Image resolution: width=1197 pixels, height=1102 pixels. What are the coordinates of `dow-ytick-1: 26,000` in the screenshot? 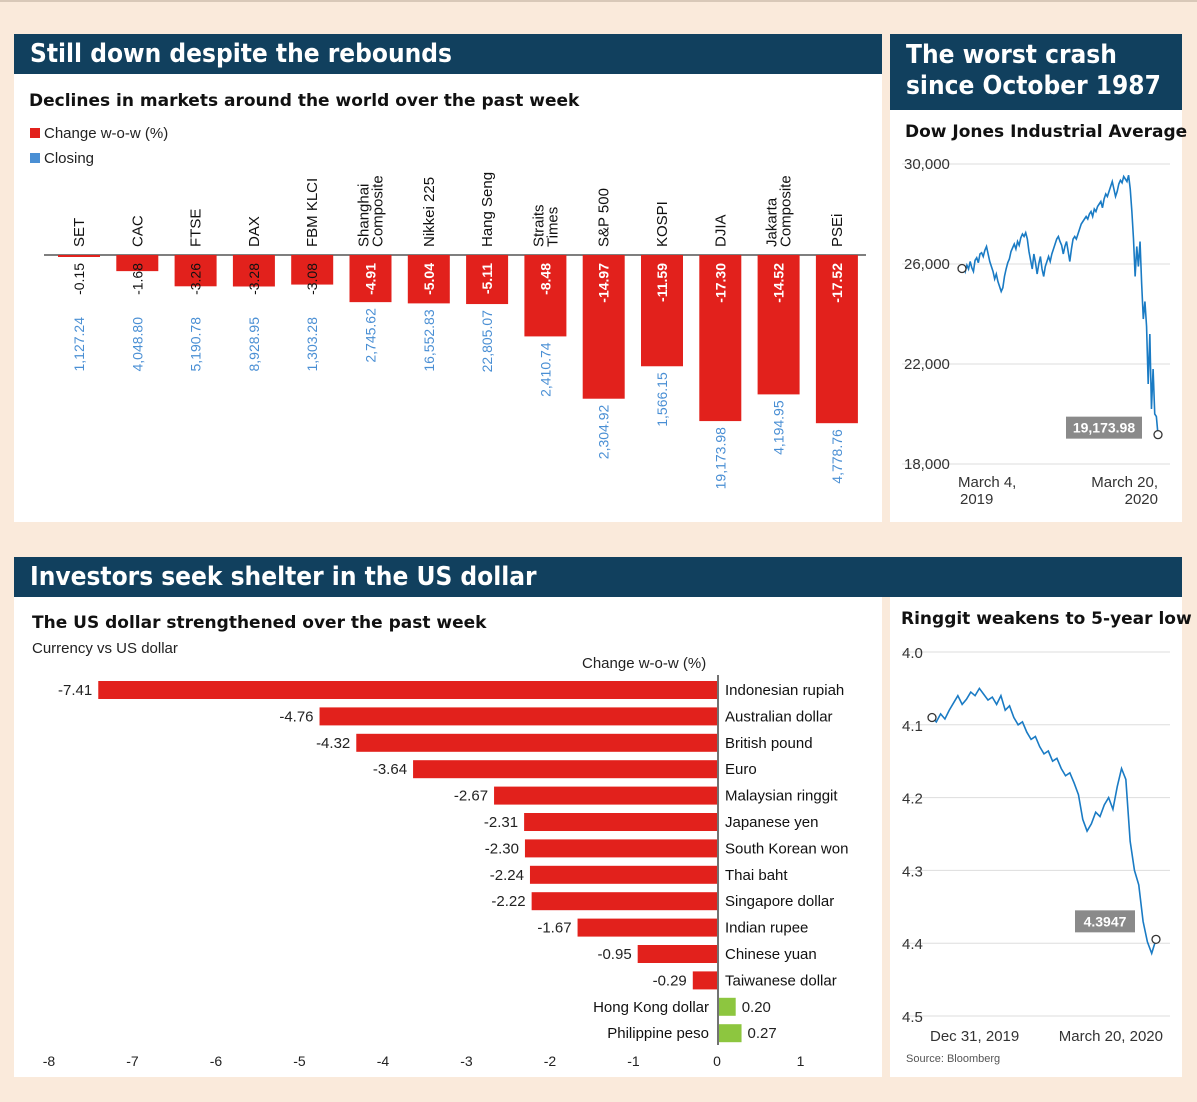 It's located at (927, 264).